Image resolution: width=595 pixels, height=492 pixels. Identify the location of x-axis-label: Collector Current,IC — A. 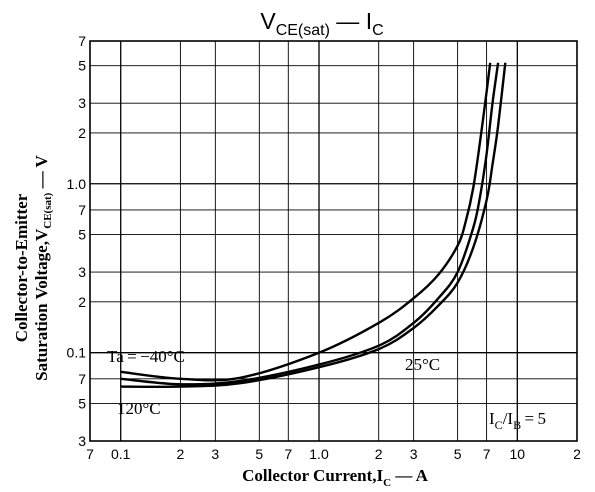
(335, 477).